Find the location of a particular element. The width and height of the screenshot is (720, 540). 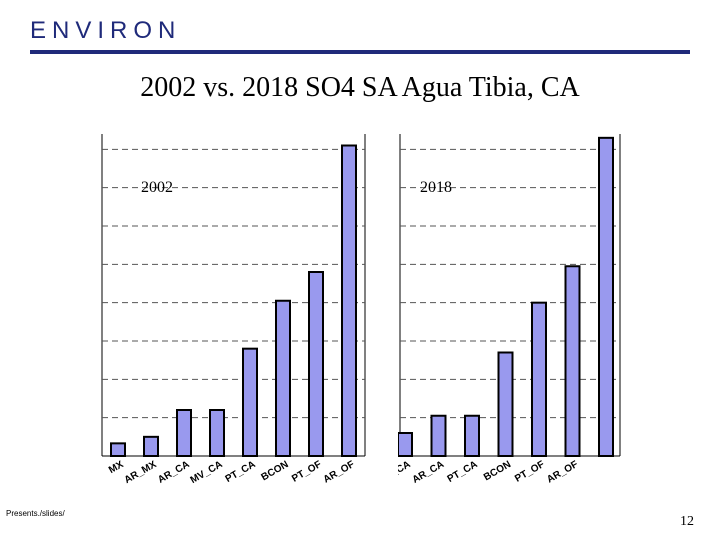

environ-logo: ENVIRON is located at coordinates (102, 31).